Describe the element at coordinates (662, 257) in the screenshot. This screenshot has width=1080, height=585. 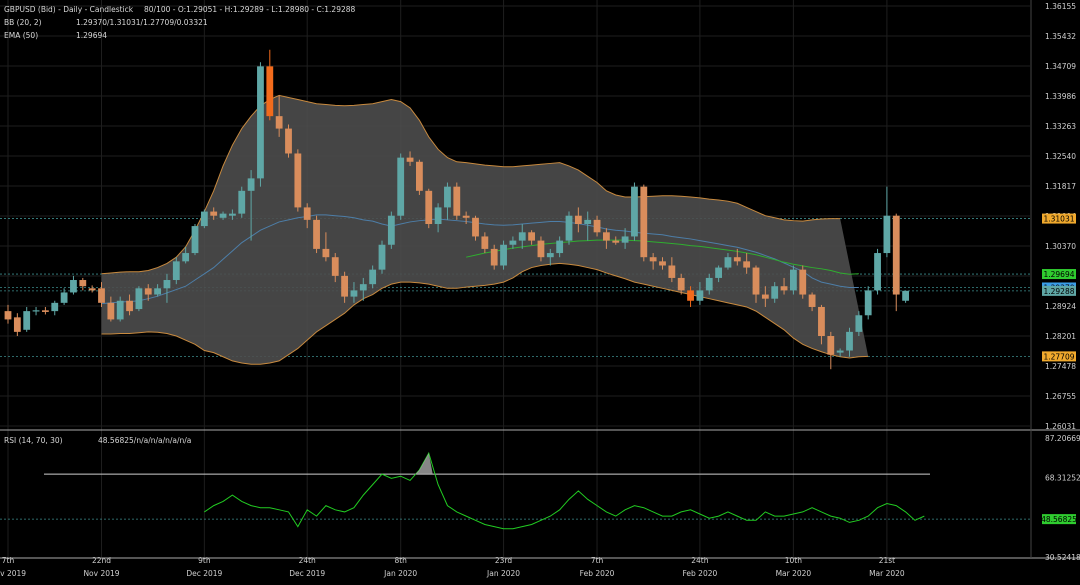
I see `ema-line` at that location.